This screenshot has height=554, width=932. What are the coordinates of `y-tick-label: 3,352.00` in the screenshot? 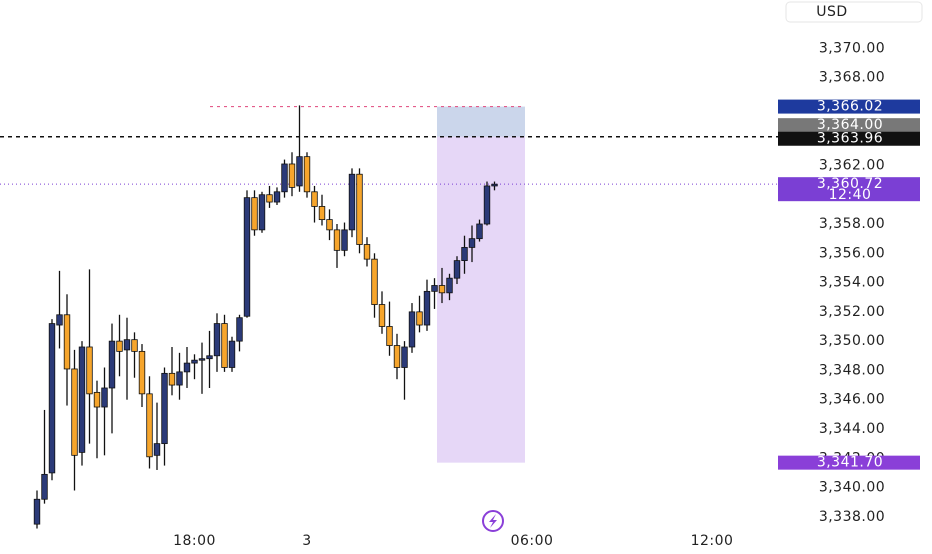 It's located at (852, 312).